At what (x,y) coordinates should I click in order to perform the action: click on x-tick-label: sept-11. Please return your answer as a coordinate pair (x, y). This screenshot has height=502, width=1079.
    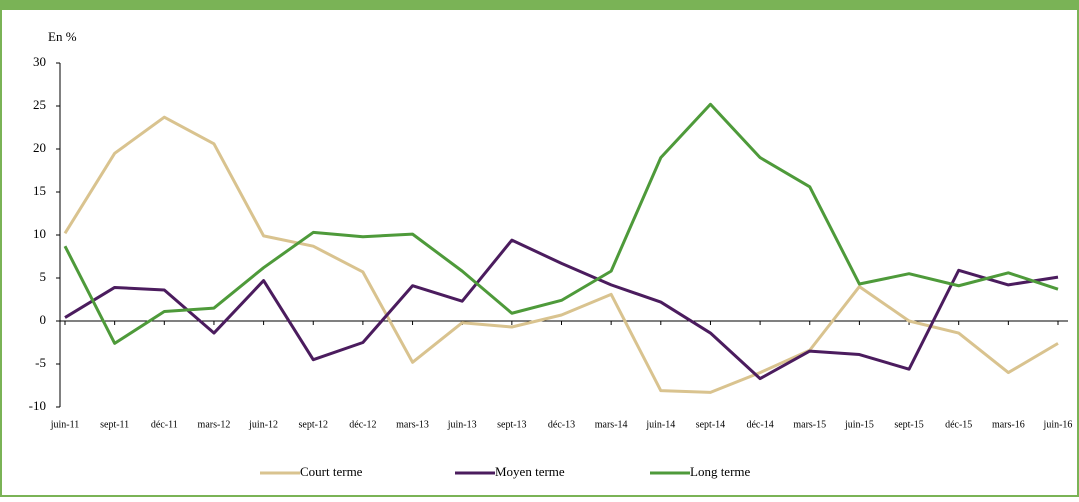
    Looking at the image, I should click on (114, 424).